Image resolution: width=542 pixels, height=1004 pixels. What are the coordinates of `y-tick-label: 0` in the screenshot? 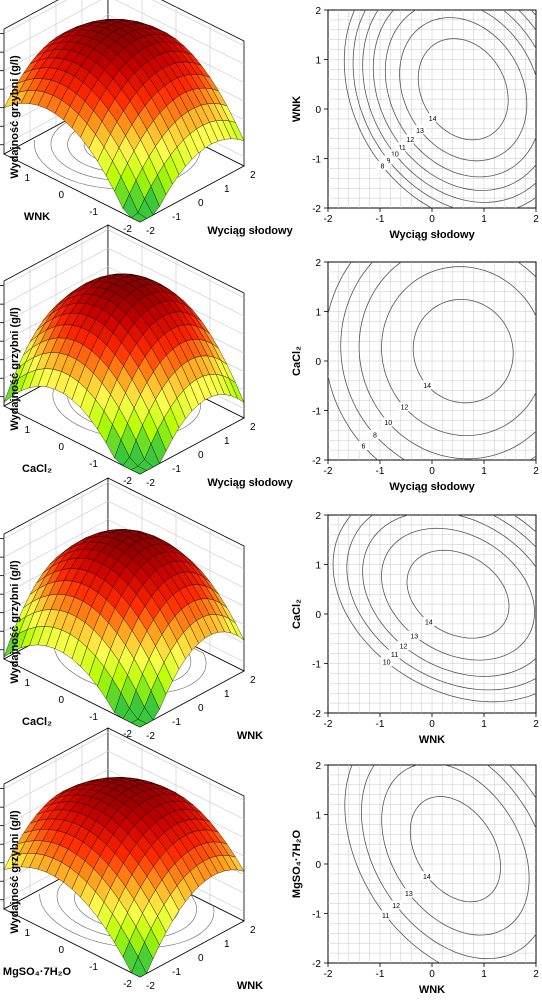 It's located at (201, 455).